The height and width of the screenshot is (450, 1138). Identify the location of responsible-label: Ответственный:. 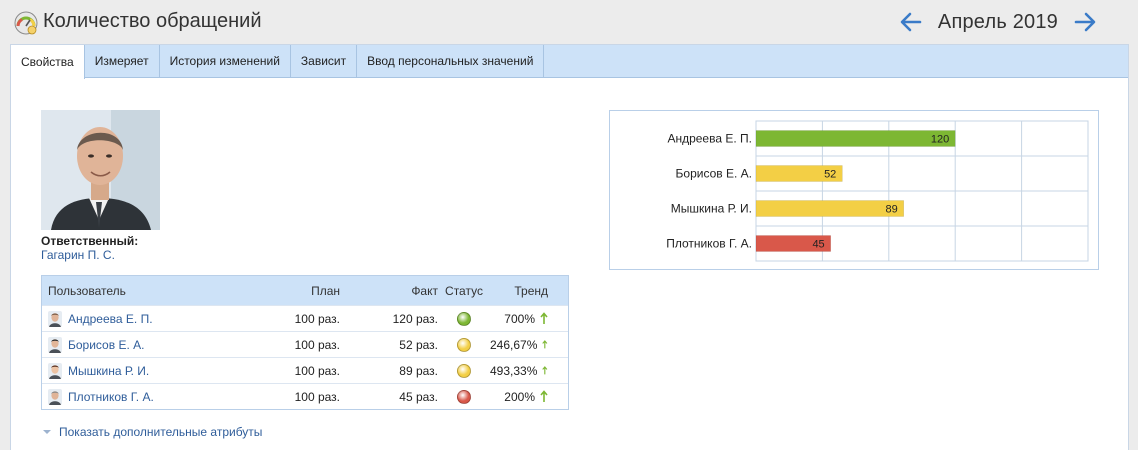
(90, 241).